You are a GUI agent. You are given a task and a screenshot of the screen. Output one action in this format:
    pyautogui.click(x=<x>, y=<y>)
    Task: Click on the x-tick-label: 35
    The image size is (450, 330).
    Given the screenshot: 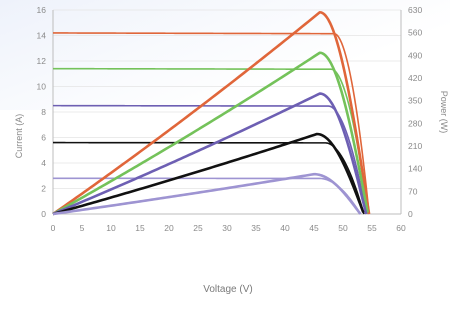 What is the action you would take?
    pyautogui.click(x=256, y=228)
    